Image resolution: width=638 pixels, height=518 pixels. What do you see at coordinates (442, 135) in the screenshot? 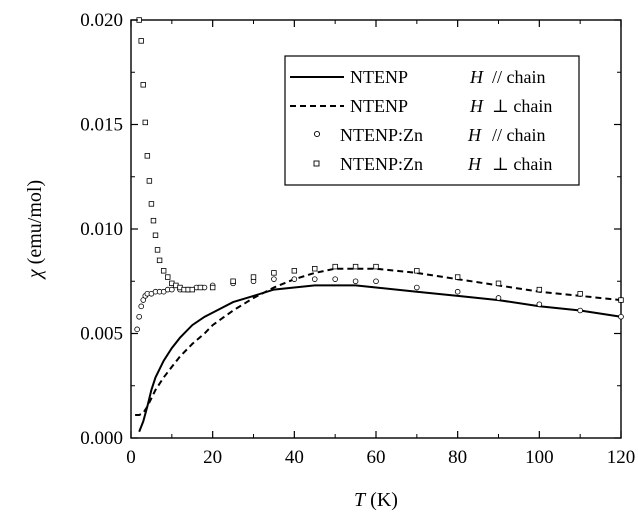
I see `legend-entry-3: NTENP:Zn H// chain` at bounding box center [442, 135].